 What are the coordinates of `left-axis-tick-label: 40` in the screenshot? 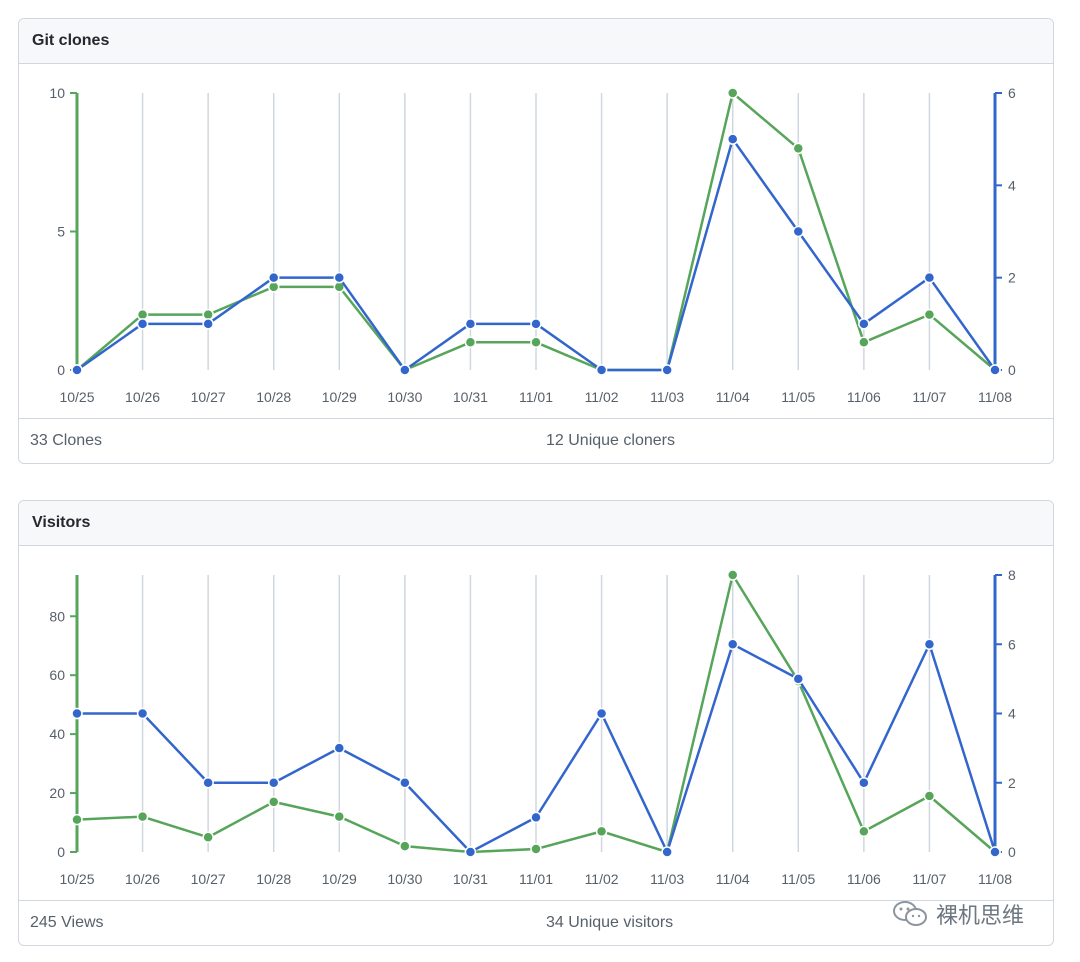 It's located at (57, 734).